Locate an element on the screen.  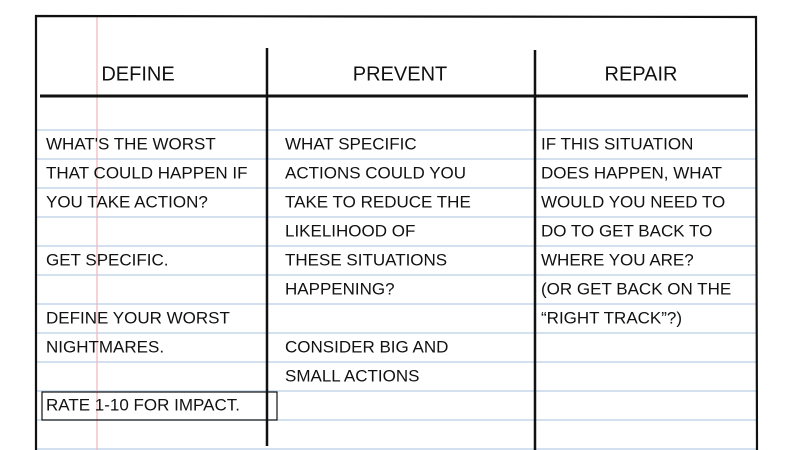
cell-line: CONSIDER BIG AND is located at coordinates (366, 346).